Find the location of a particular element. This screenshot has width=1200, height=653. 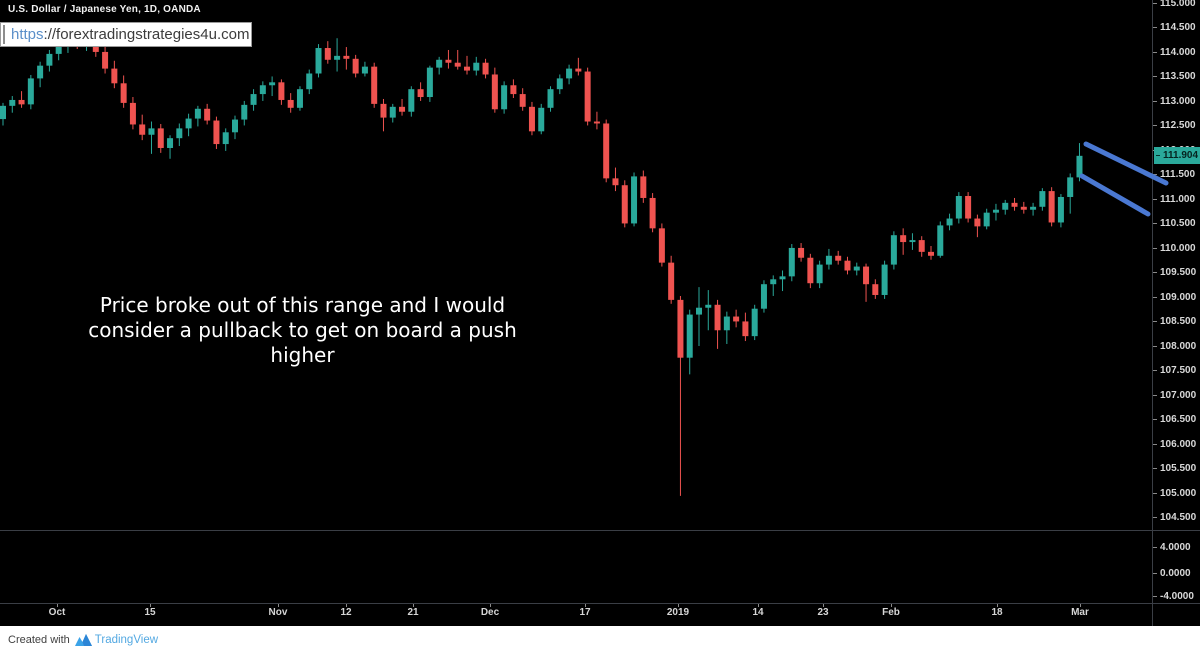

tradingview-link: TradingView is located at coordinates (116, 639).